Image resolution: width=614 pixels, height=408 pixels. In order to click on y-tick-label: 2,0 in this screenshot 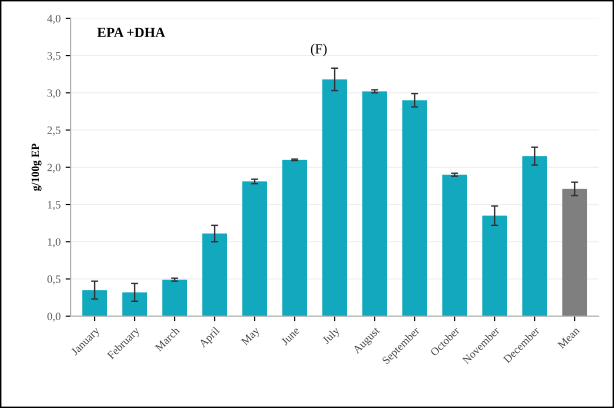, I will do `click(53, 168)`.